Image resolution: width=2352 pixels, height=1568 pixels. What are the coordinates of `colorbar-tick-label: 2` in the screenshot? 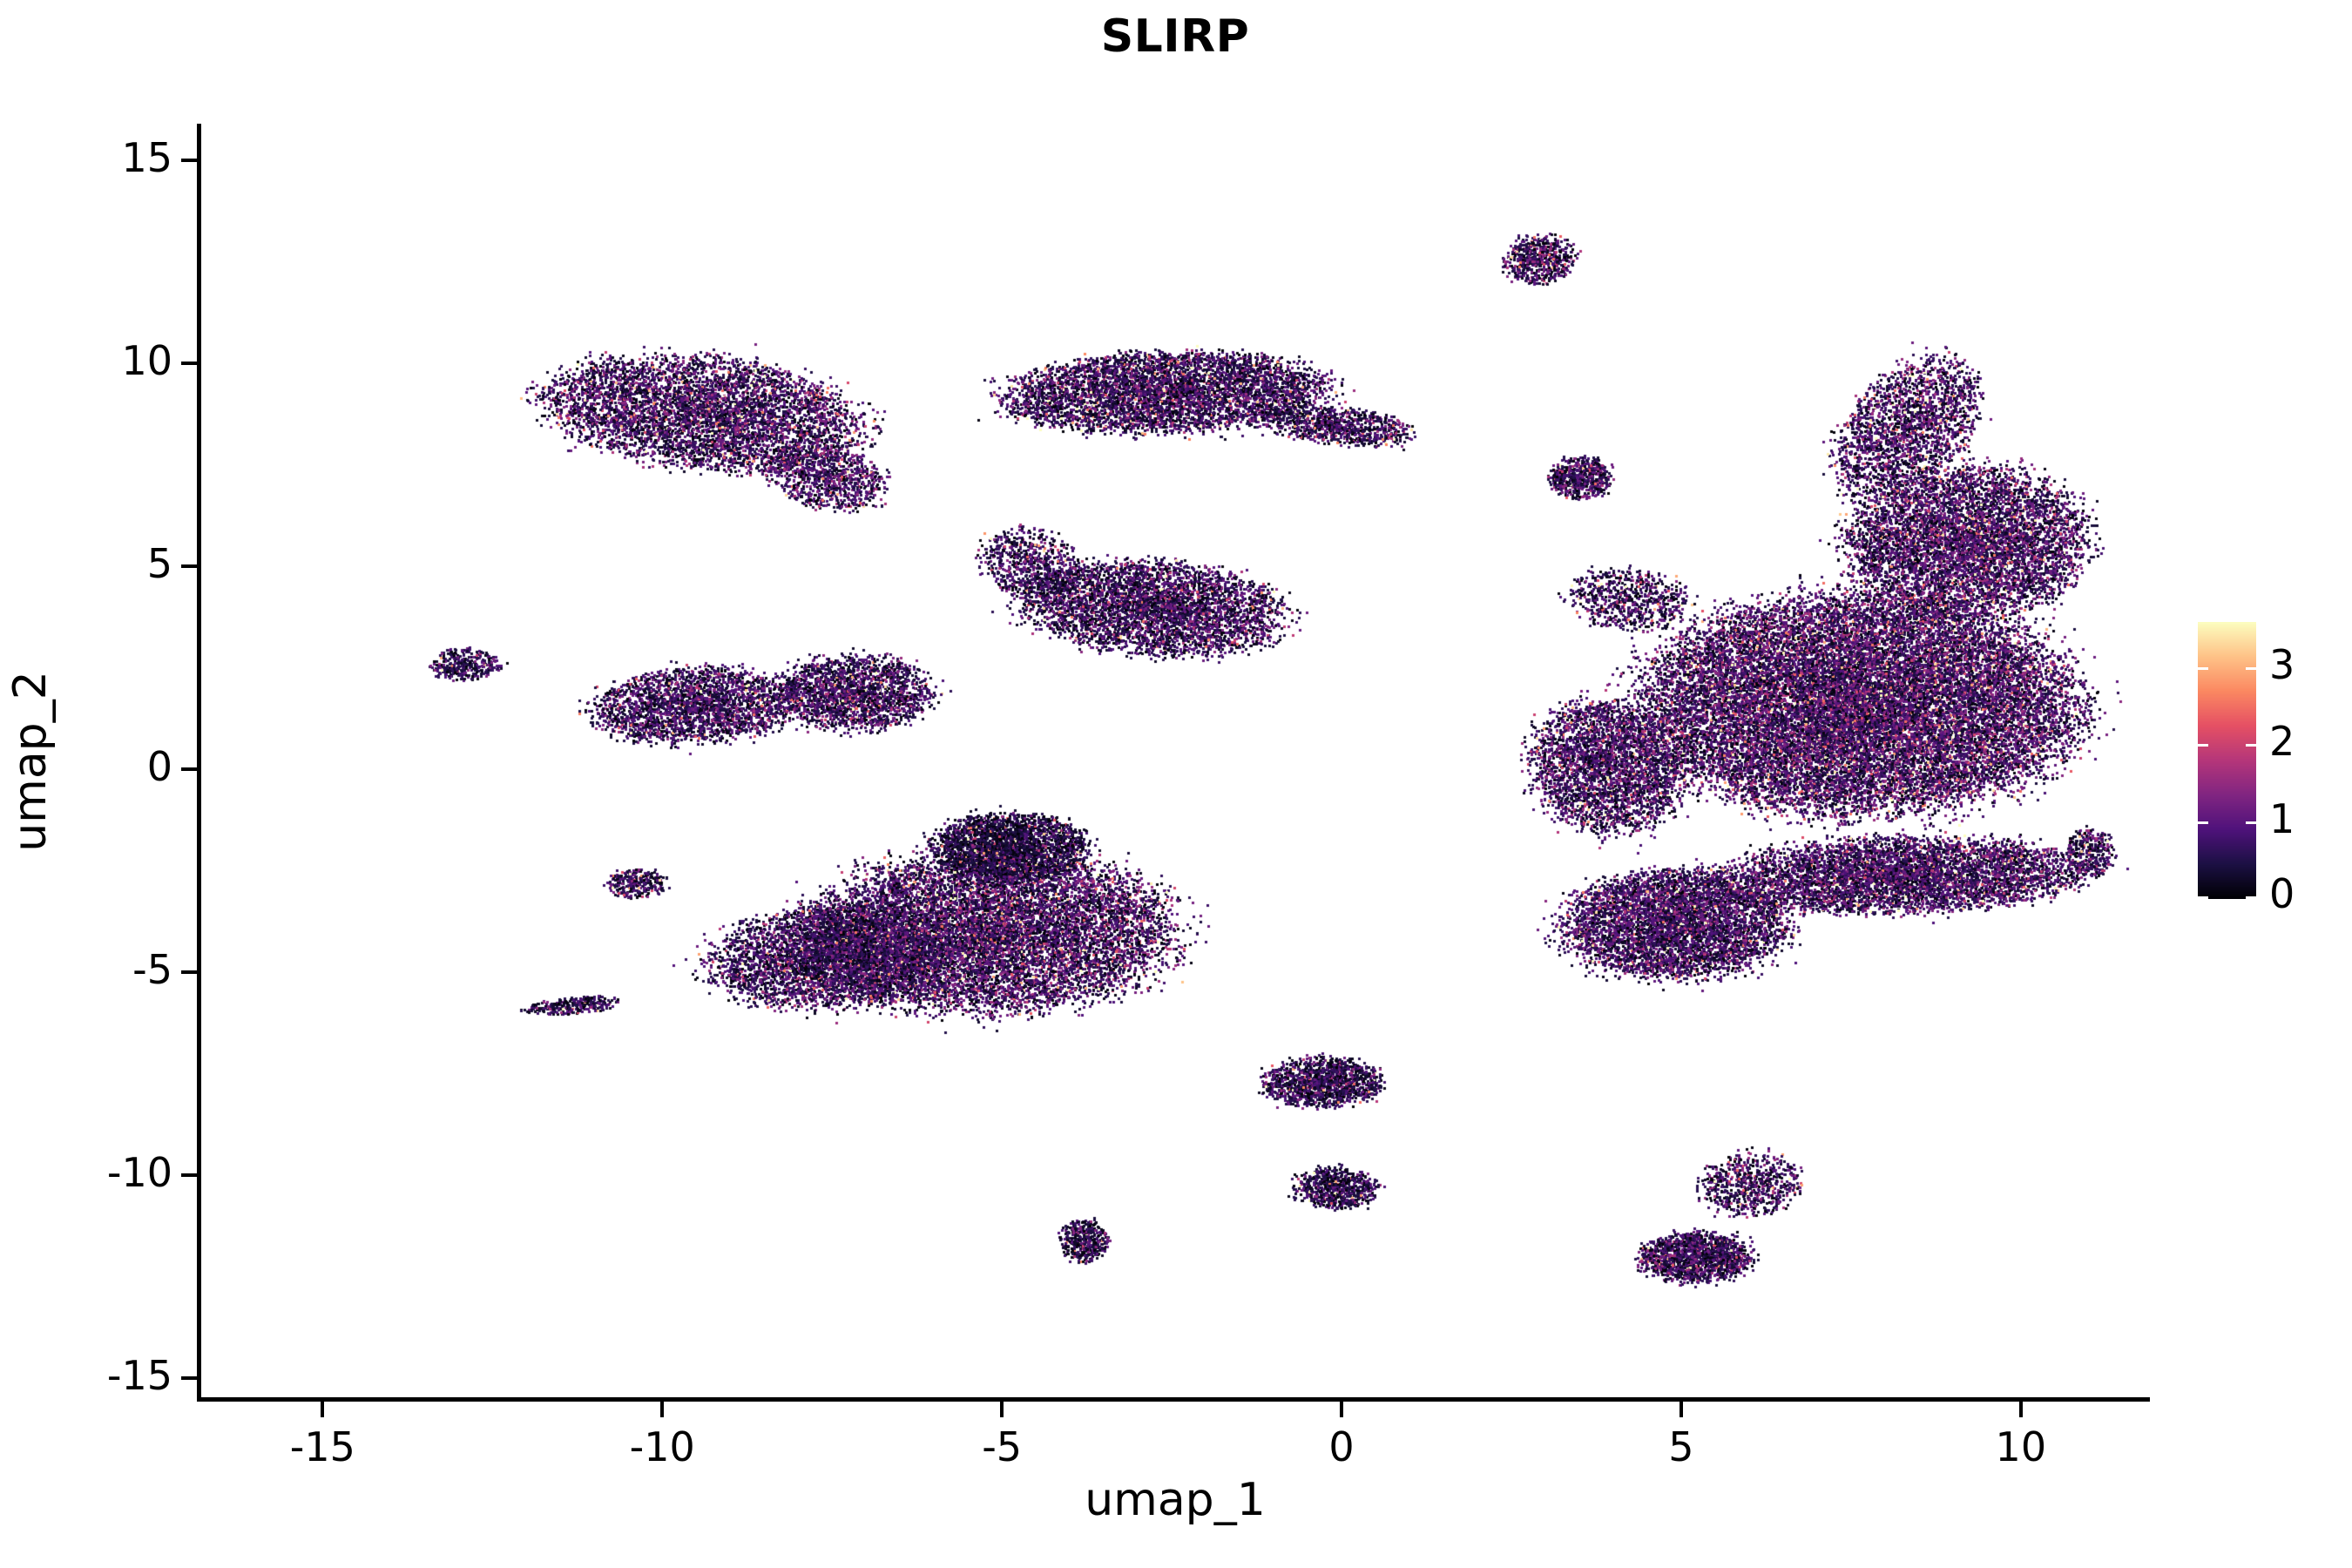 It's located at (2282, 742).